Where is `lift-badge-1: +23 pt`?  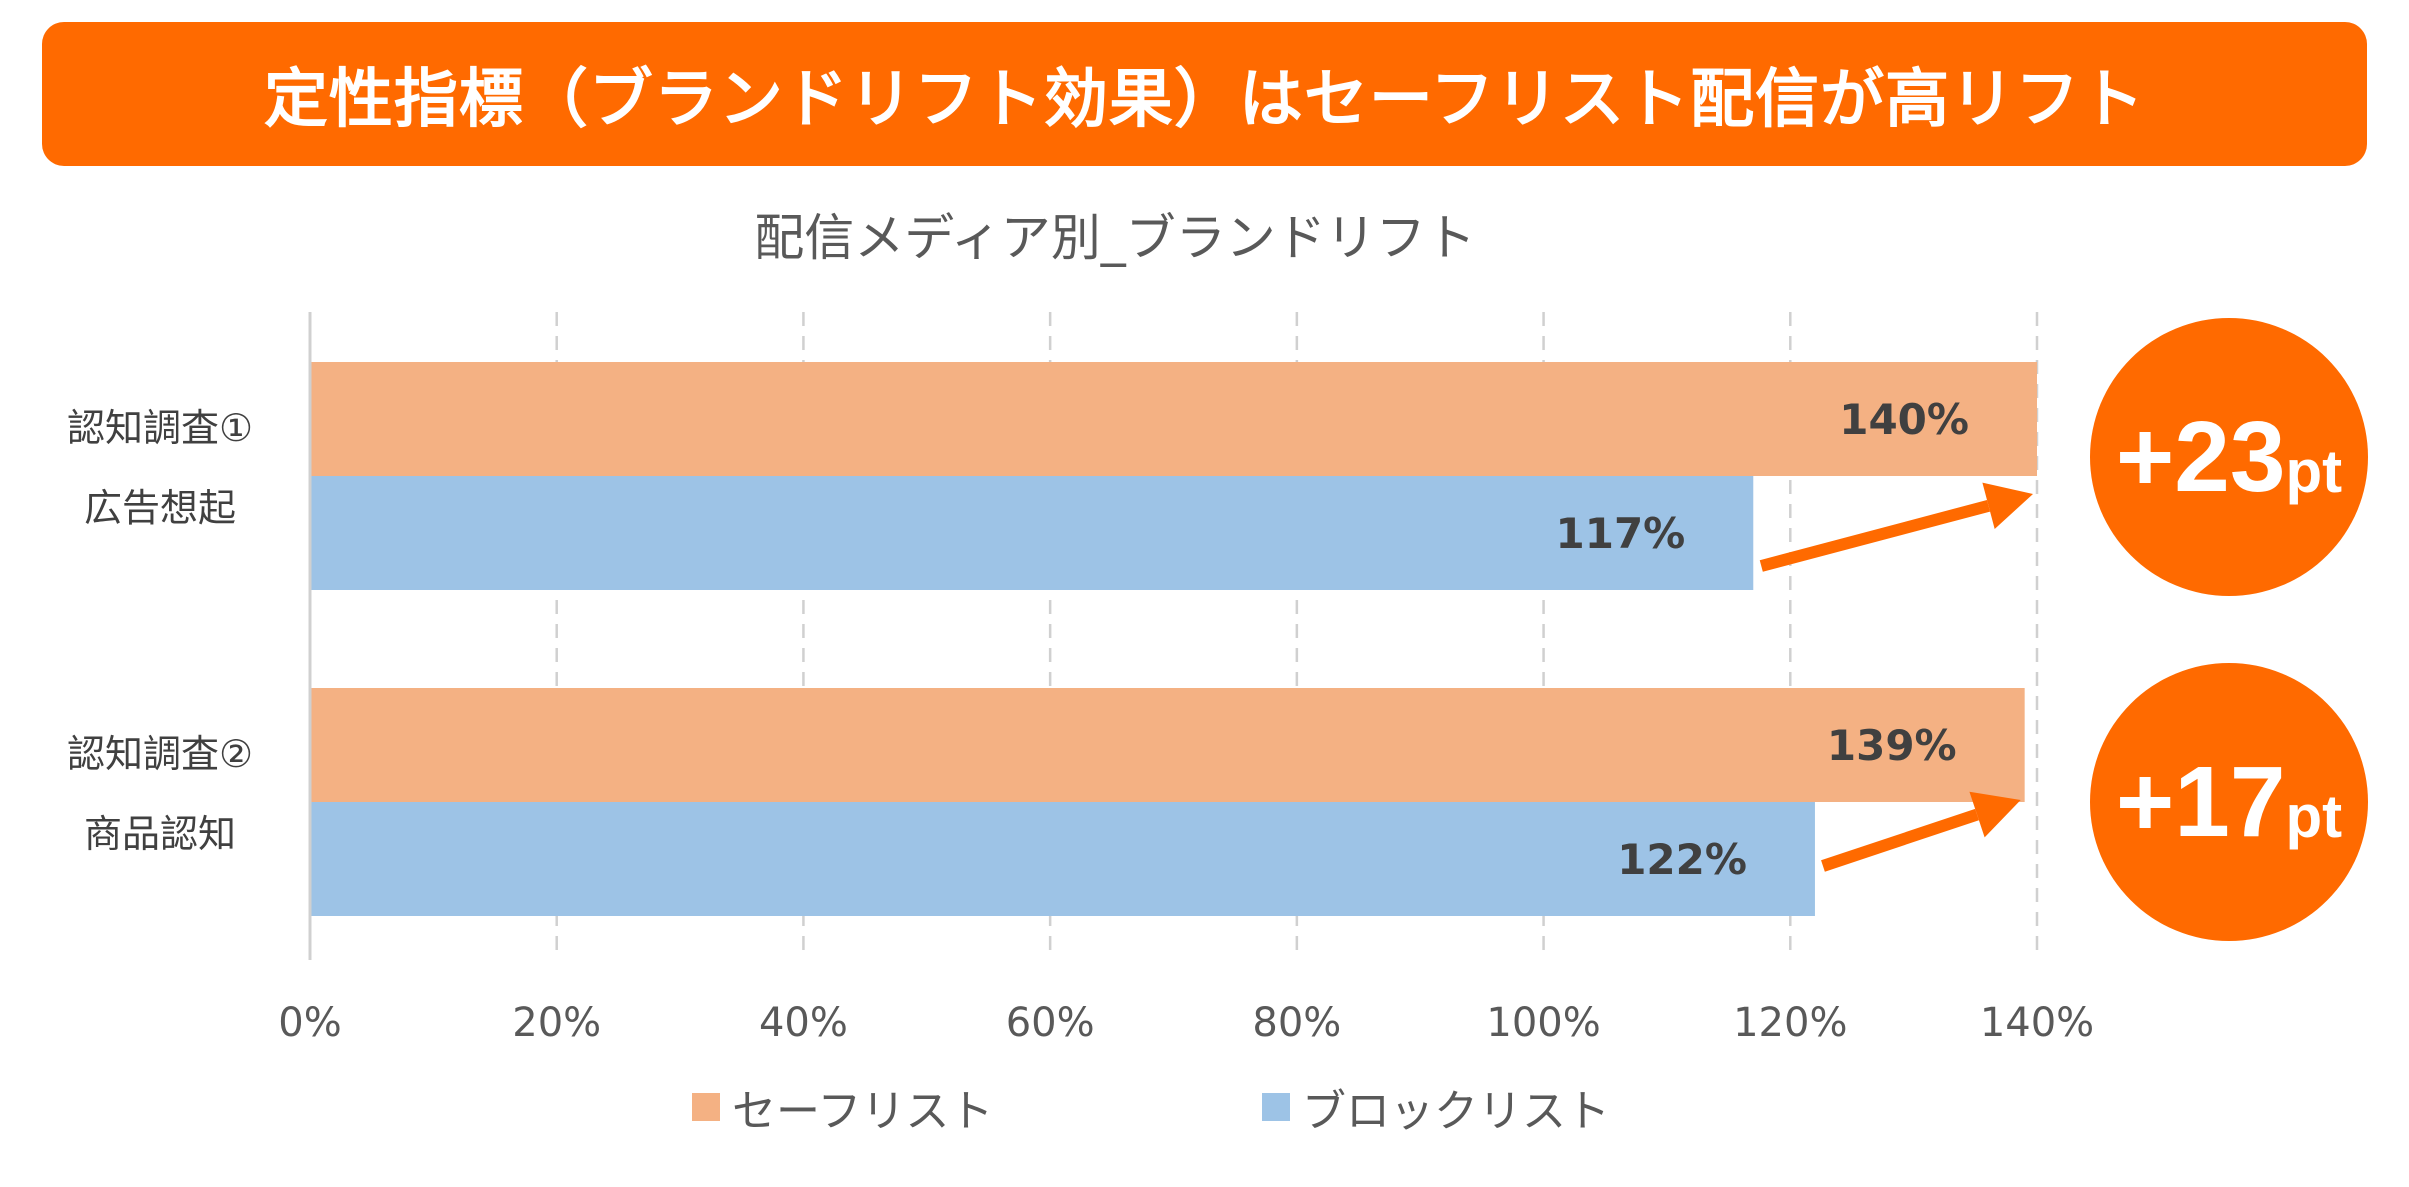
lift-badge-1: +23 pt is located at coordinates (2229, 457).